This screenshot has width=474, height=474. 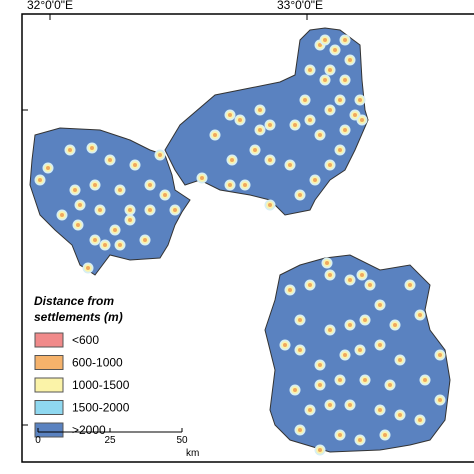 I want to click on legend-label: 600-1000, so click(x=97, y=363).